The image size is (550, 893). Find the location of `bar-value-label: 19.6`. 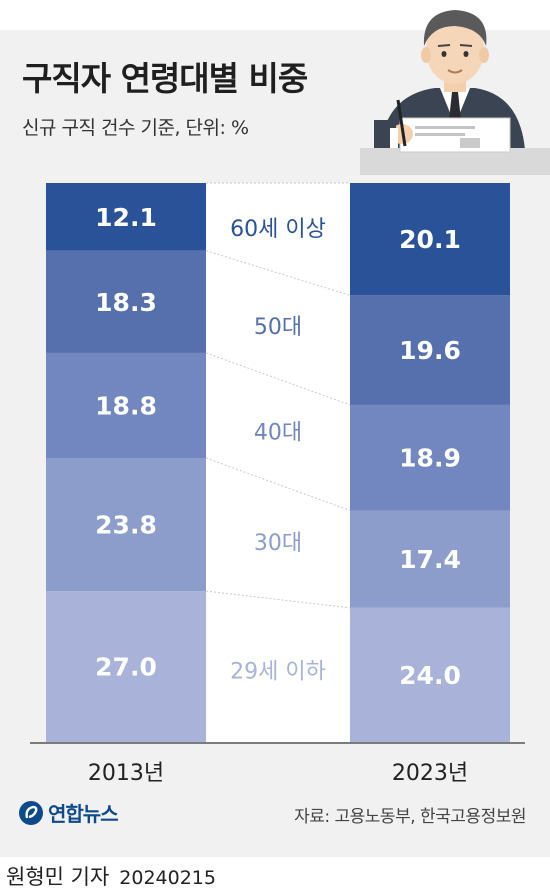

bar-value-label: 19.6 is located at coordinates (430, 350).